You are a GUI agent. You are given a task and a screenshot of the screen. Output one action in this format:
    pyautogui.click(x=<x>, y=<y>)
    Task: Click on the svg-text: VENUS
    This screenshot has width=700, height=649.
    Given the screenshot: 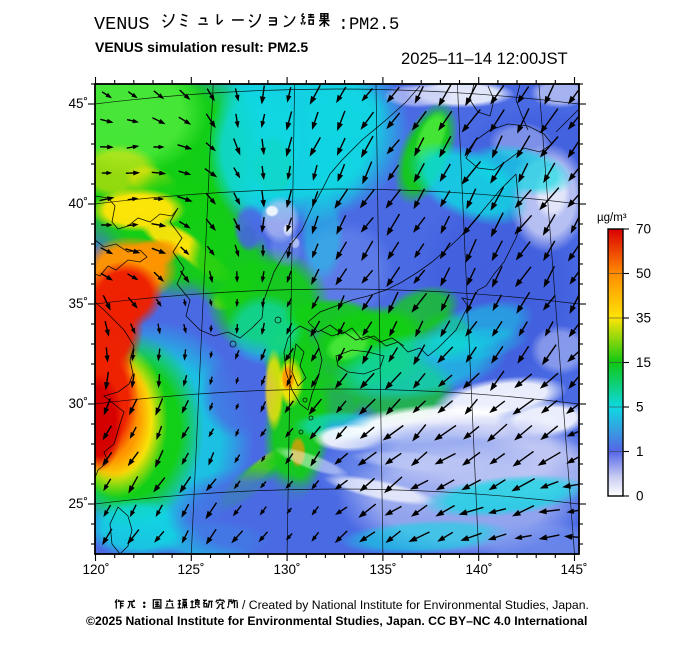 What is the action you would take?
    pyautogui.click(x=122, y=24)
    